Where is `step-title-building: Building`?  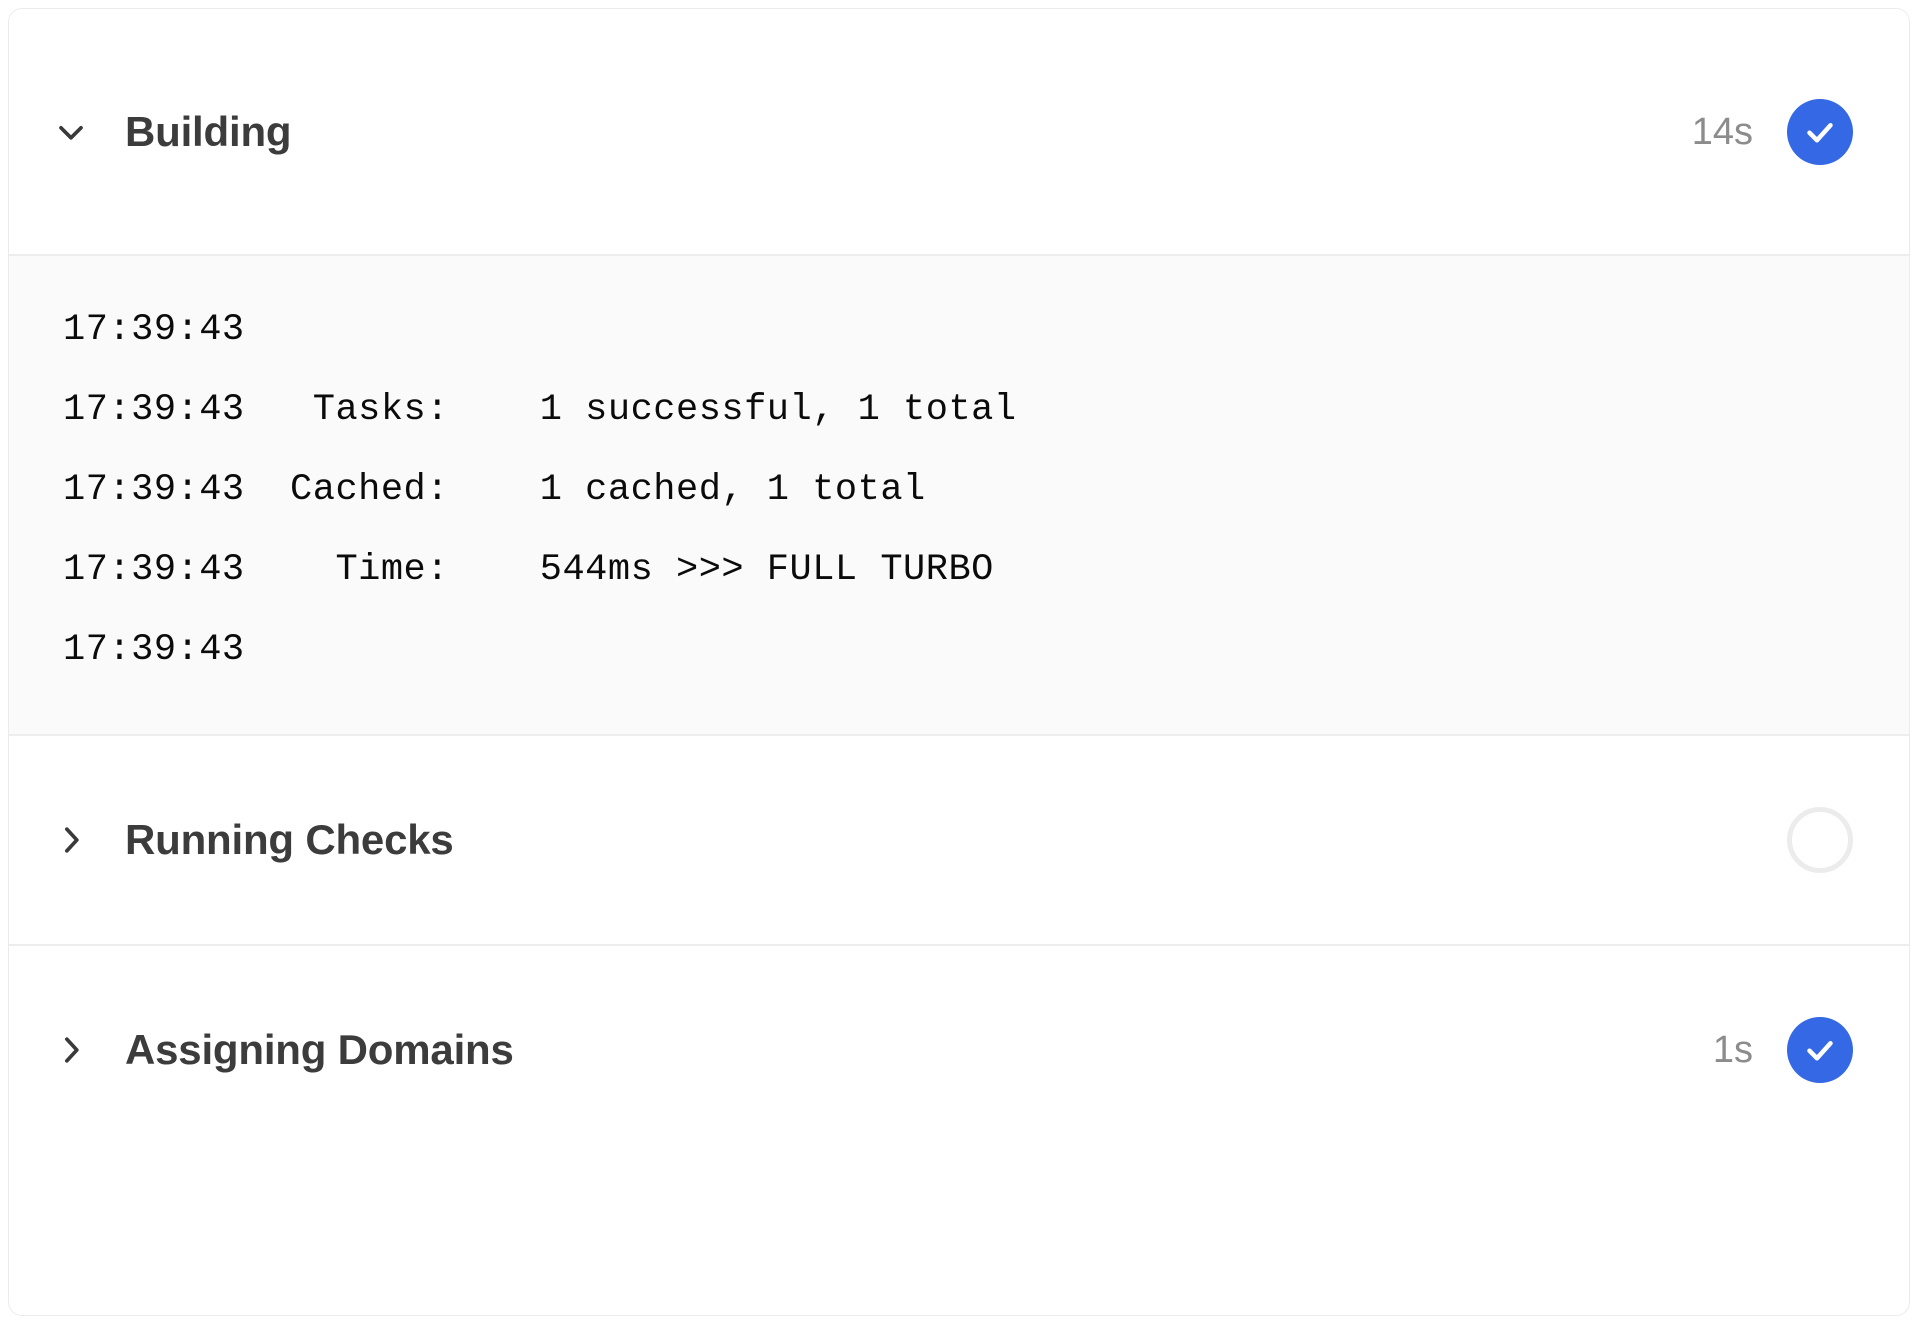 step-title-building: Building is located at coordinates (208, 131).